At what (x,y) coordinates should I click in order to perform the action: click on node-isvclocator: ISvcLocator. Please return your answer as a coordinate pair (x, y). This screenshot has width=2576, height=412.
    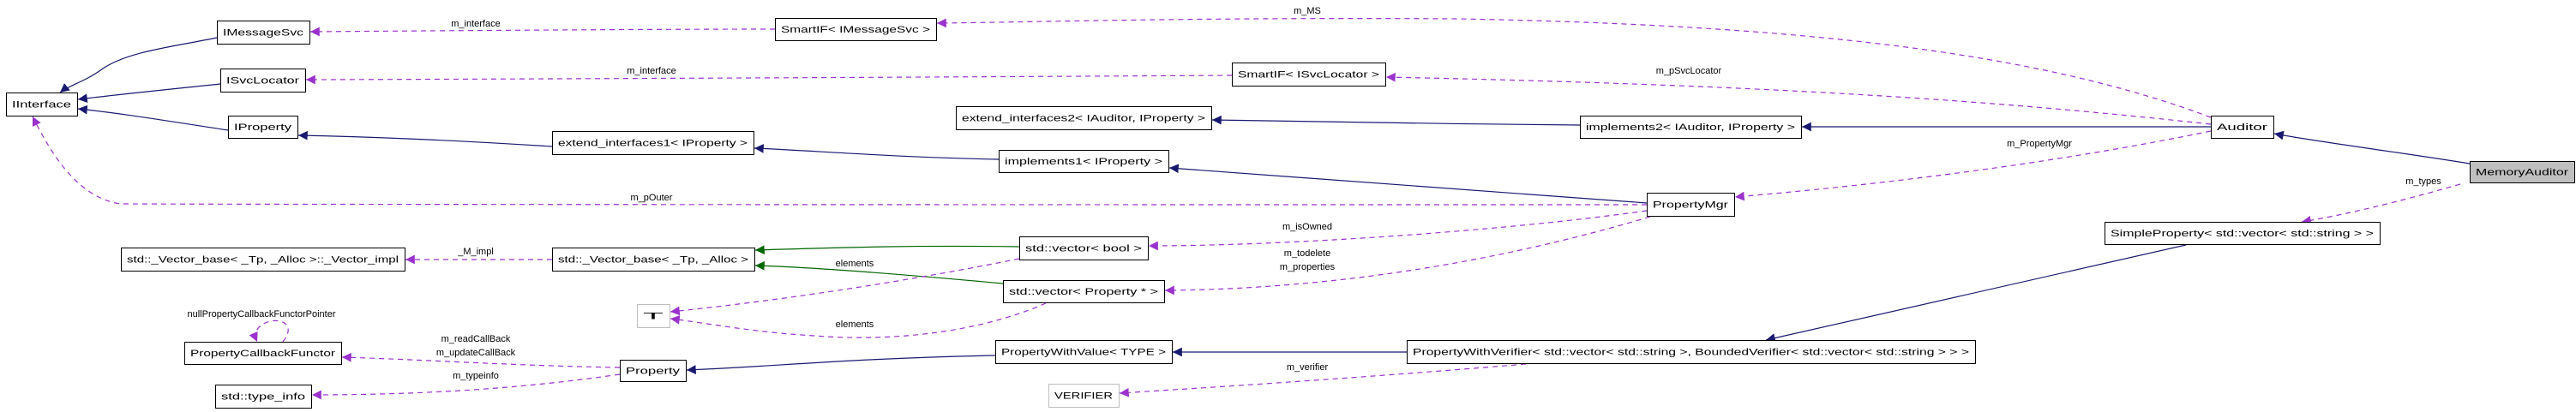
    Looking at the image, I should click on (263, 81).